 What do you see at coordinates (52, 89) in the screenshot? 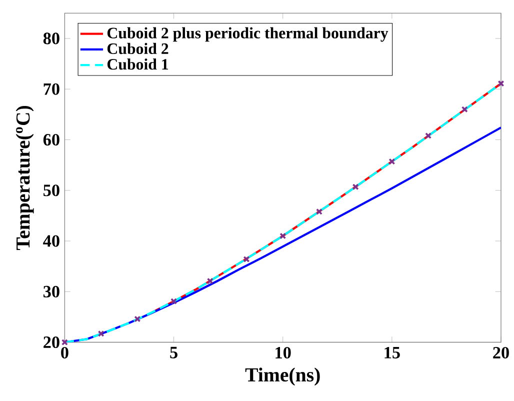
I see `y-tick-label: 70` at bounding box center [52, 89].